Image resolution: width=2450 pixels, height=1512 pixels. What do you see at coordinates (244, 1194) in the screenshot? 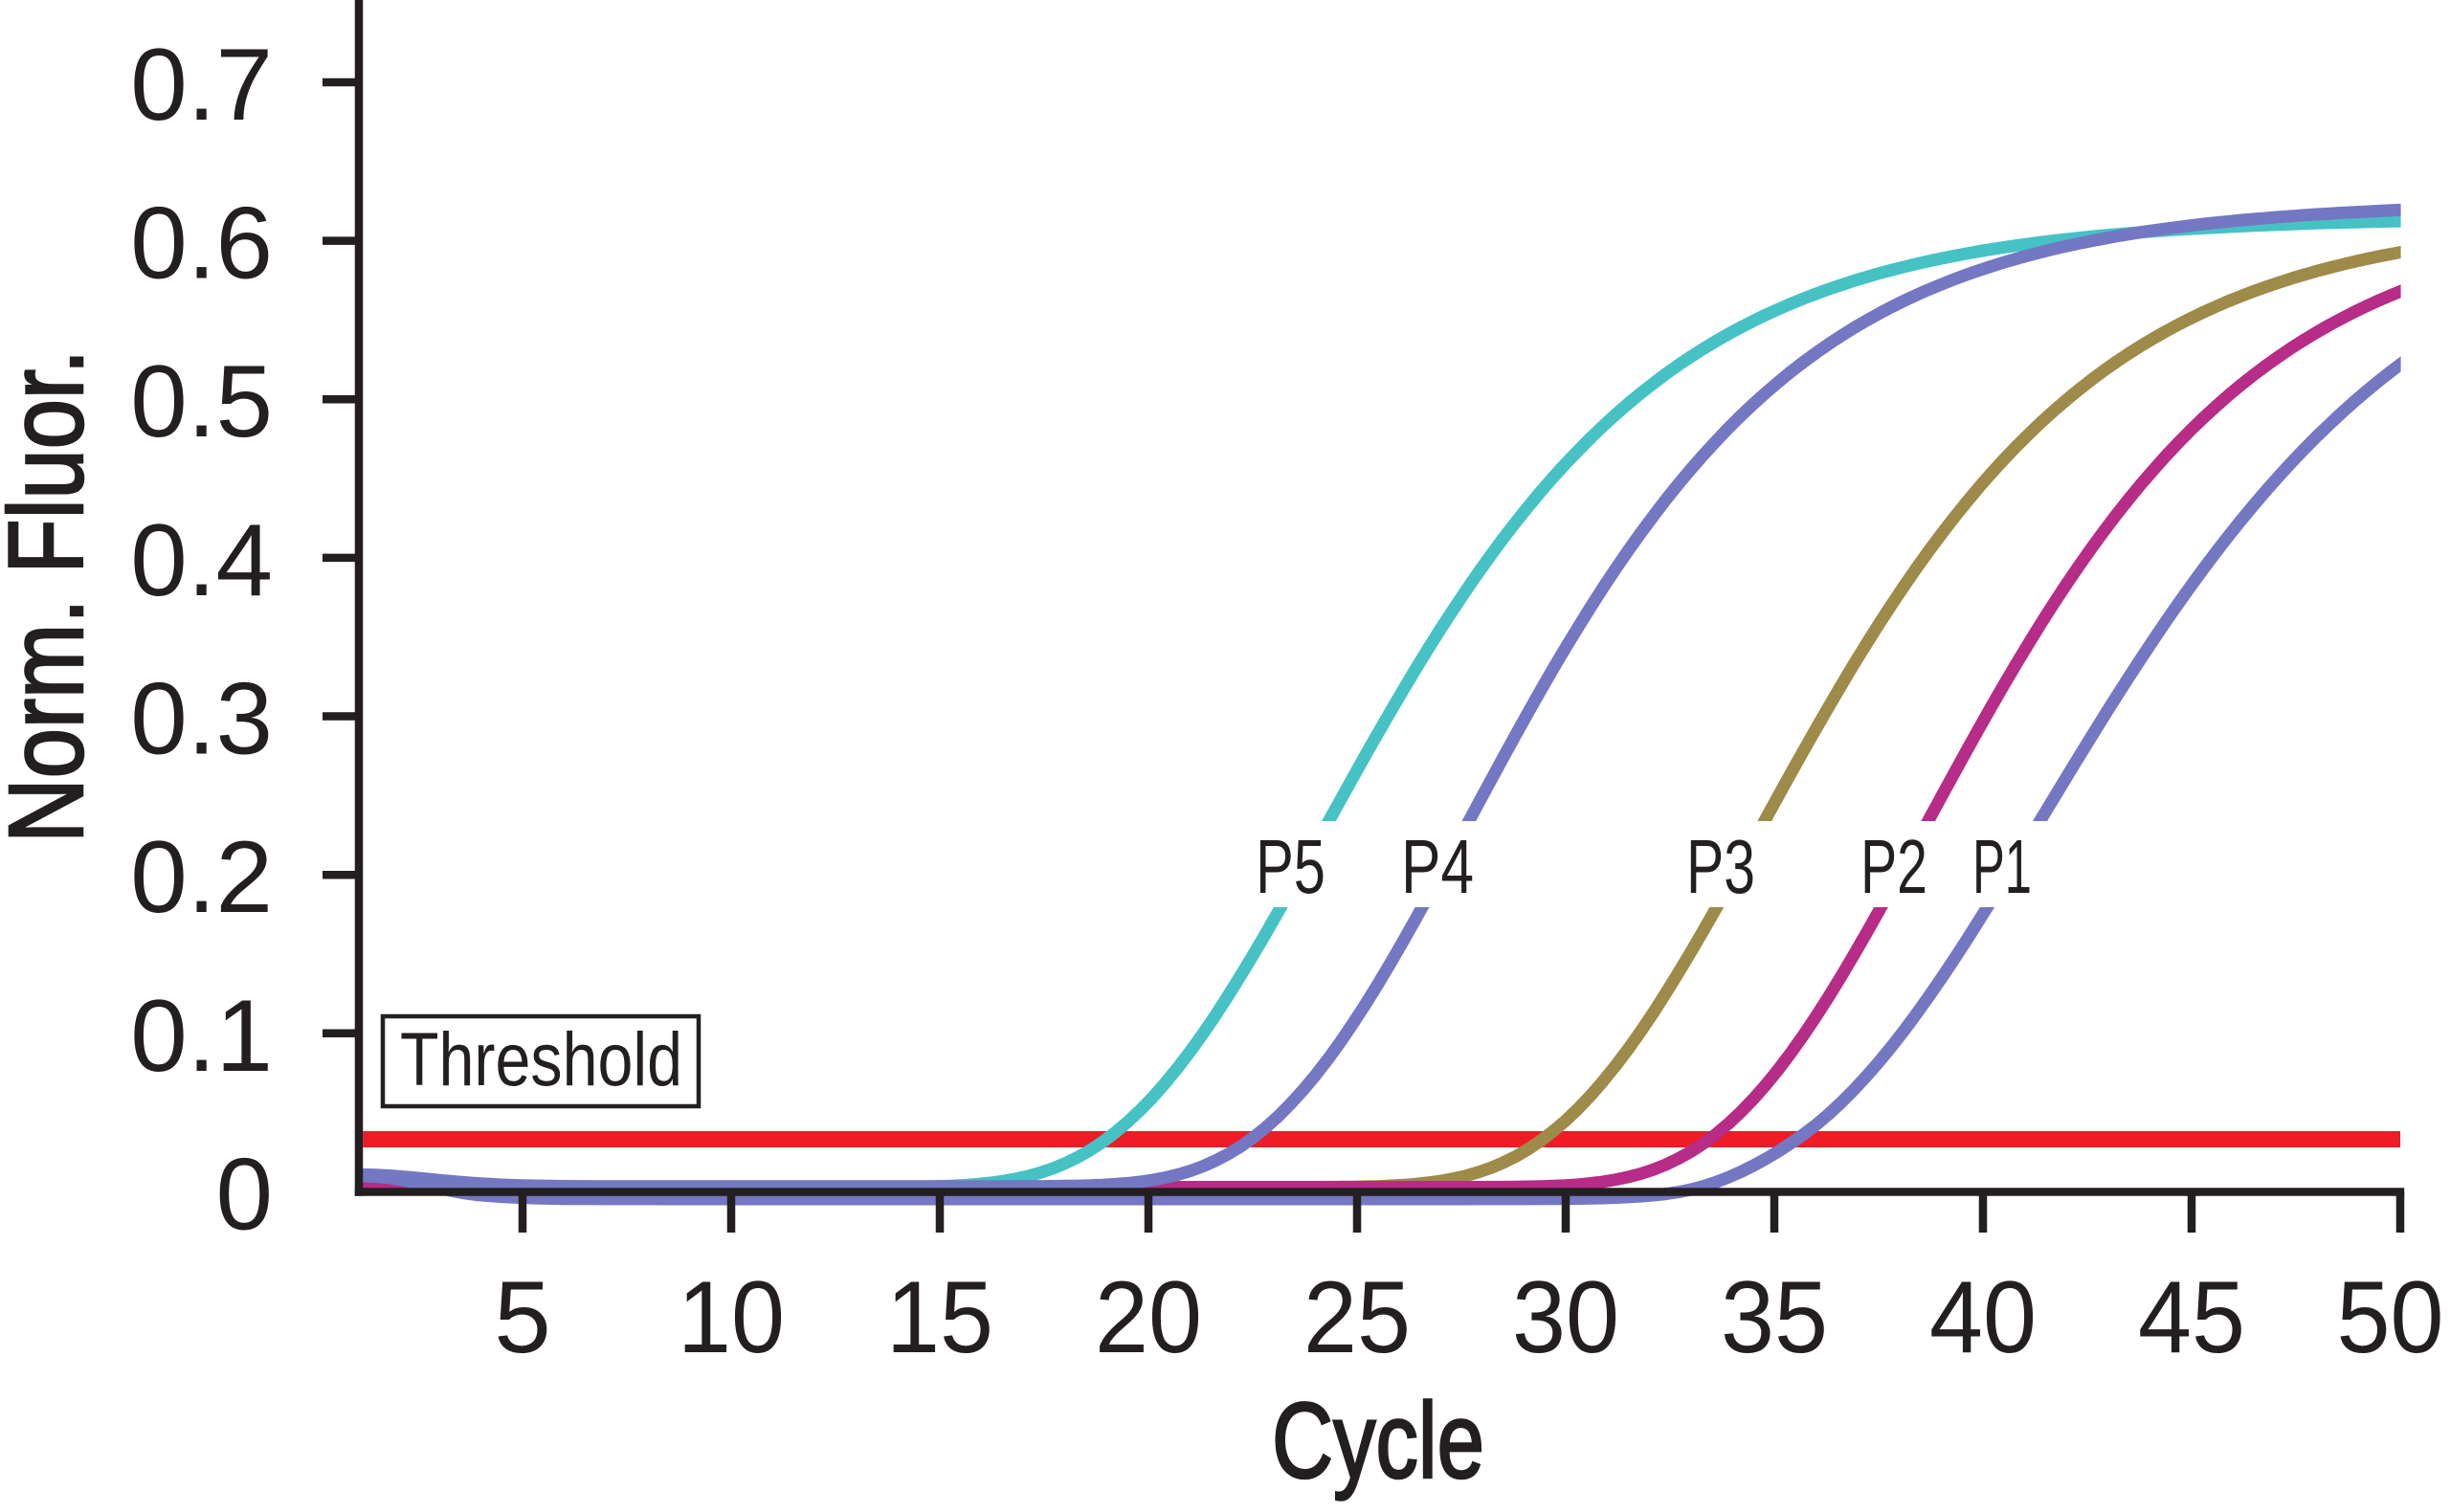
I see `svg-text: 0` at bounding box center [244, 1194].